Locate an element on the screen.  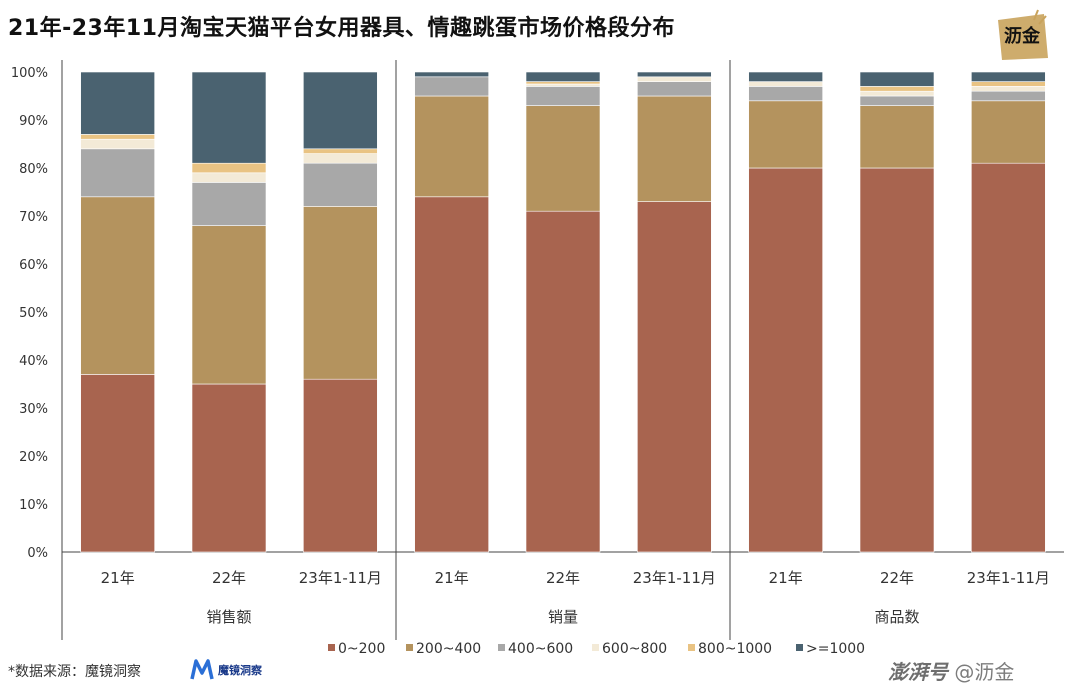
y-tick-label: 0% is located at coordinates (37, 553).